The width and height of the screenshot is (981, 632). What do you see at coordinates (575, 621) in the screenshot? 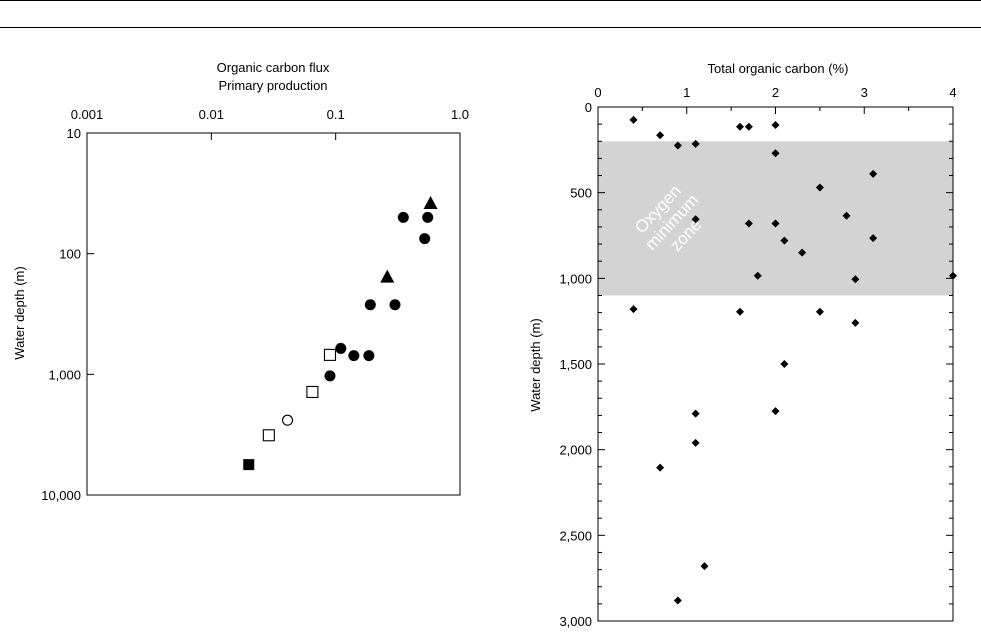
I see `right-y-tick-label: 3,000` at bounding box center [575, 621].